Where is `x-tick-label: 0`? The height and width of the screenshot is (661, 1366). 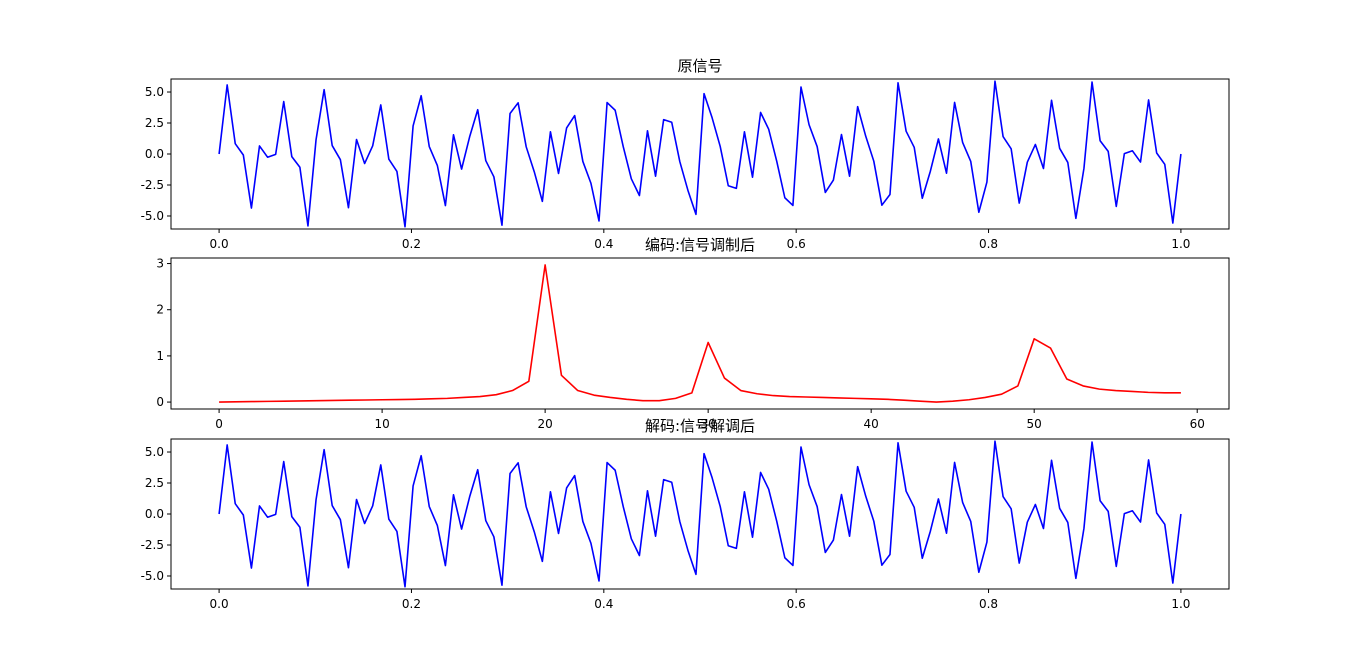
x-tick-label: 0 is located at coordinates (219, 424).